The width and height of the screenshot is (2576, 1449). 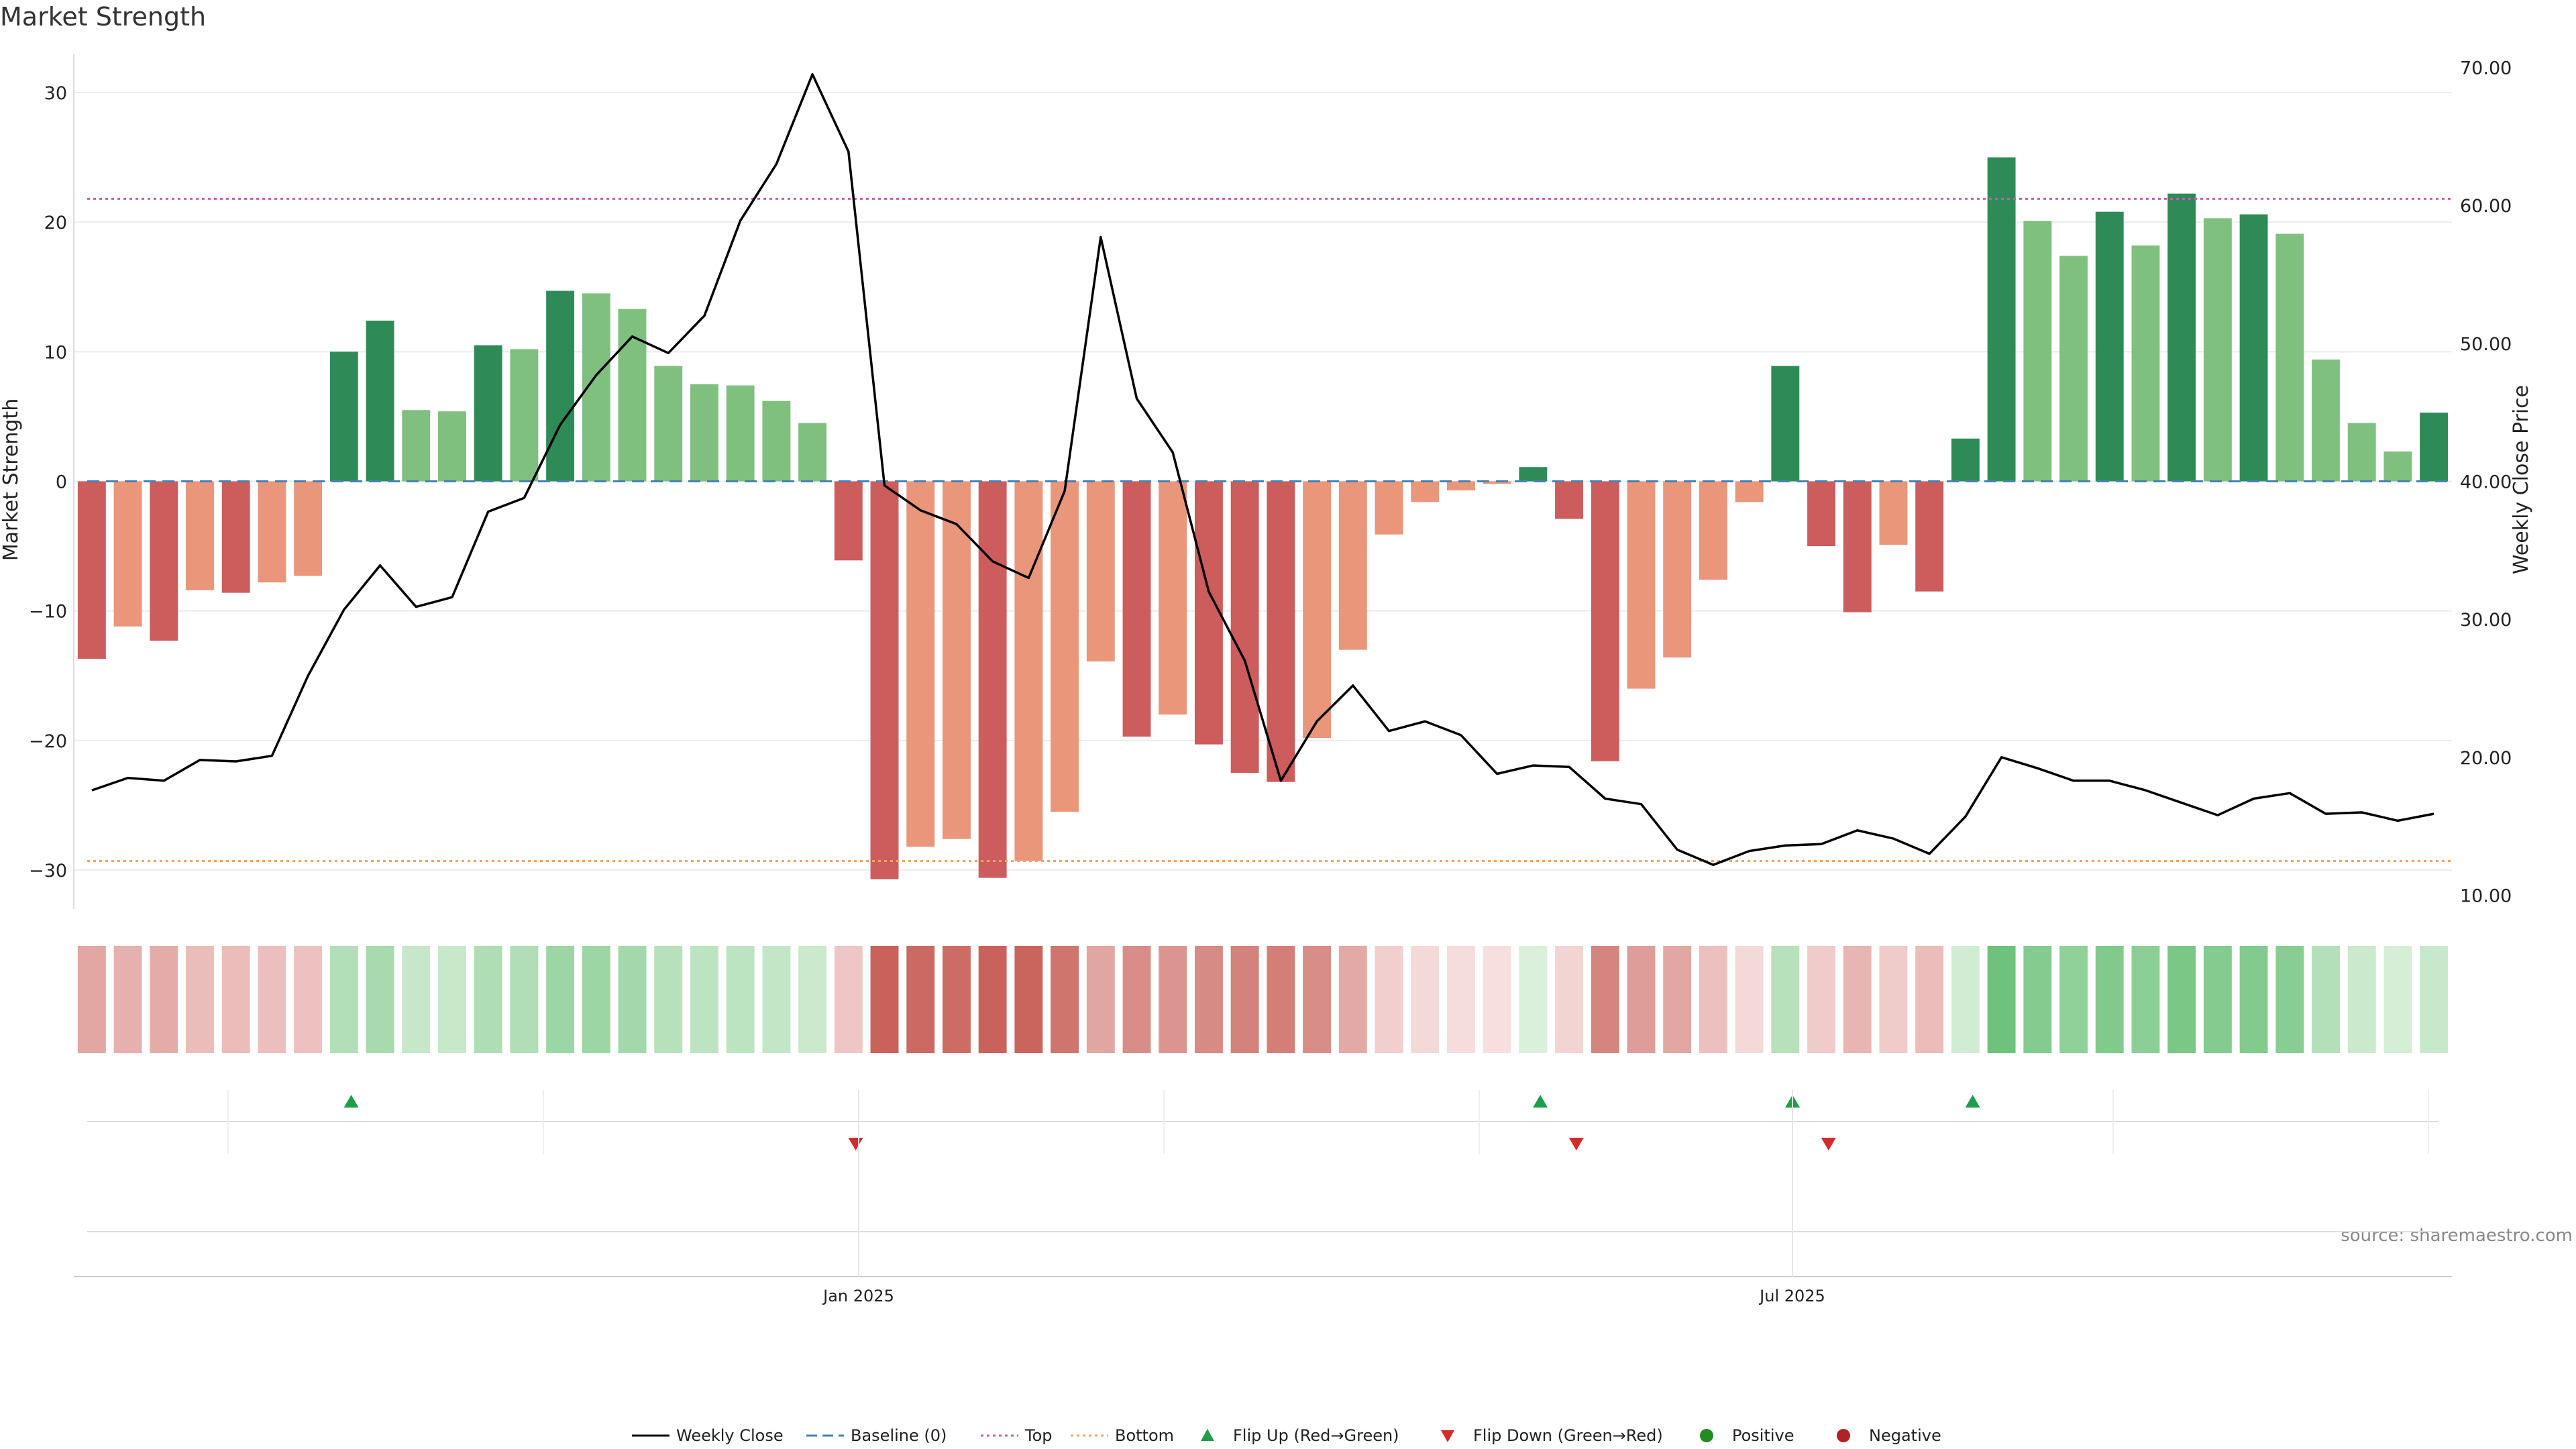 I want to click on legend-label: Baseline (0), so click(x=899, y=1435).